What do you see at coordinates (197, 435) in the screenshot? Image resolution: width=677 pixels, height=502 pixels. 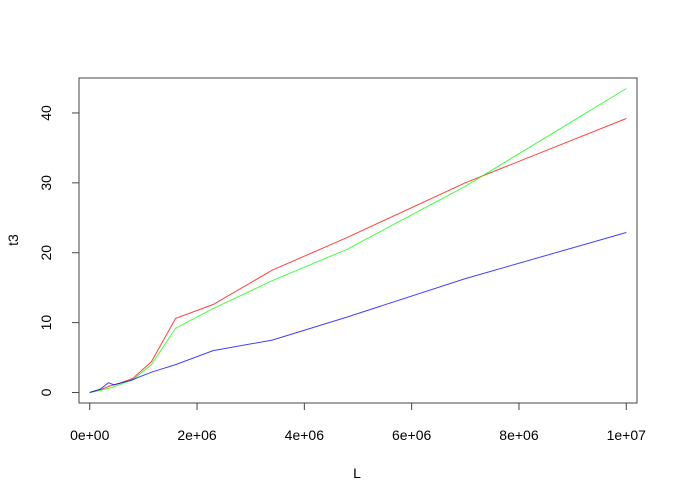 I see `x-tick-label: 2e+06` at bounding box center [197, 435].